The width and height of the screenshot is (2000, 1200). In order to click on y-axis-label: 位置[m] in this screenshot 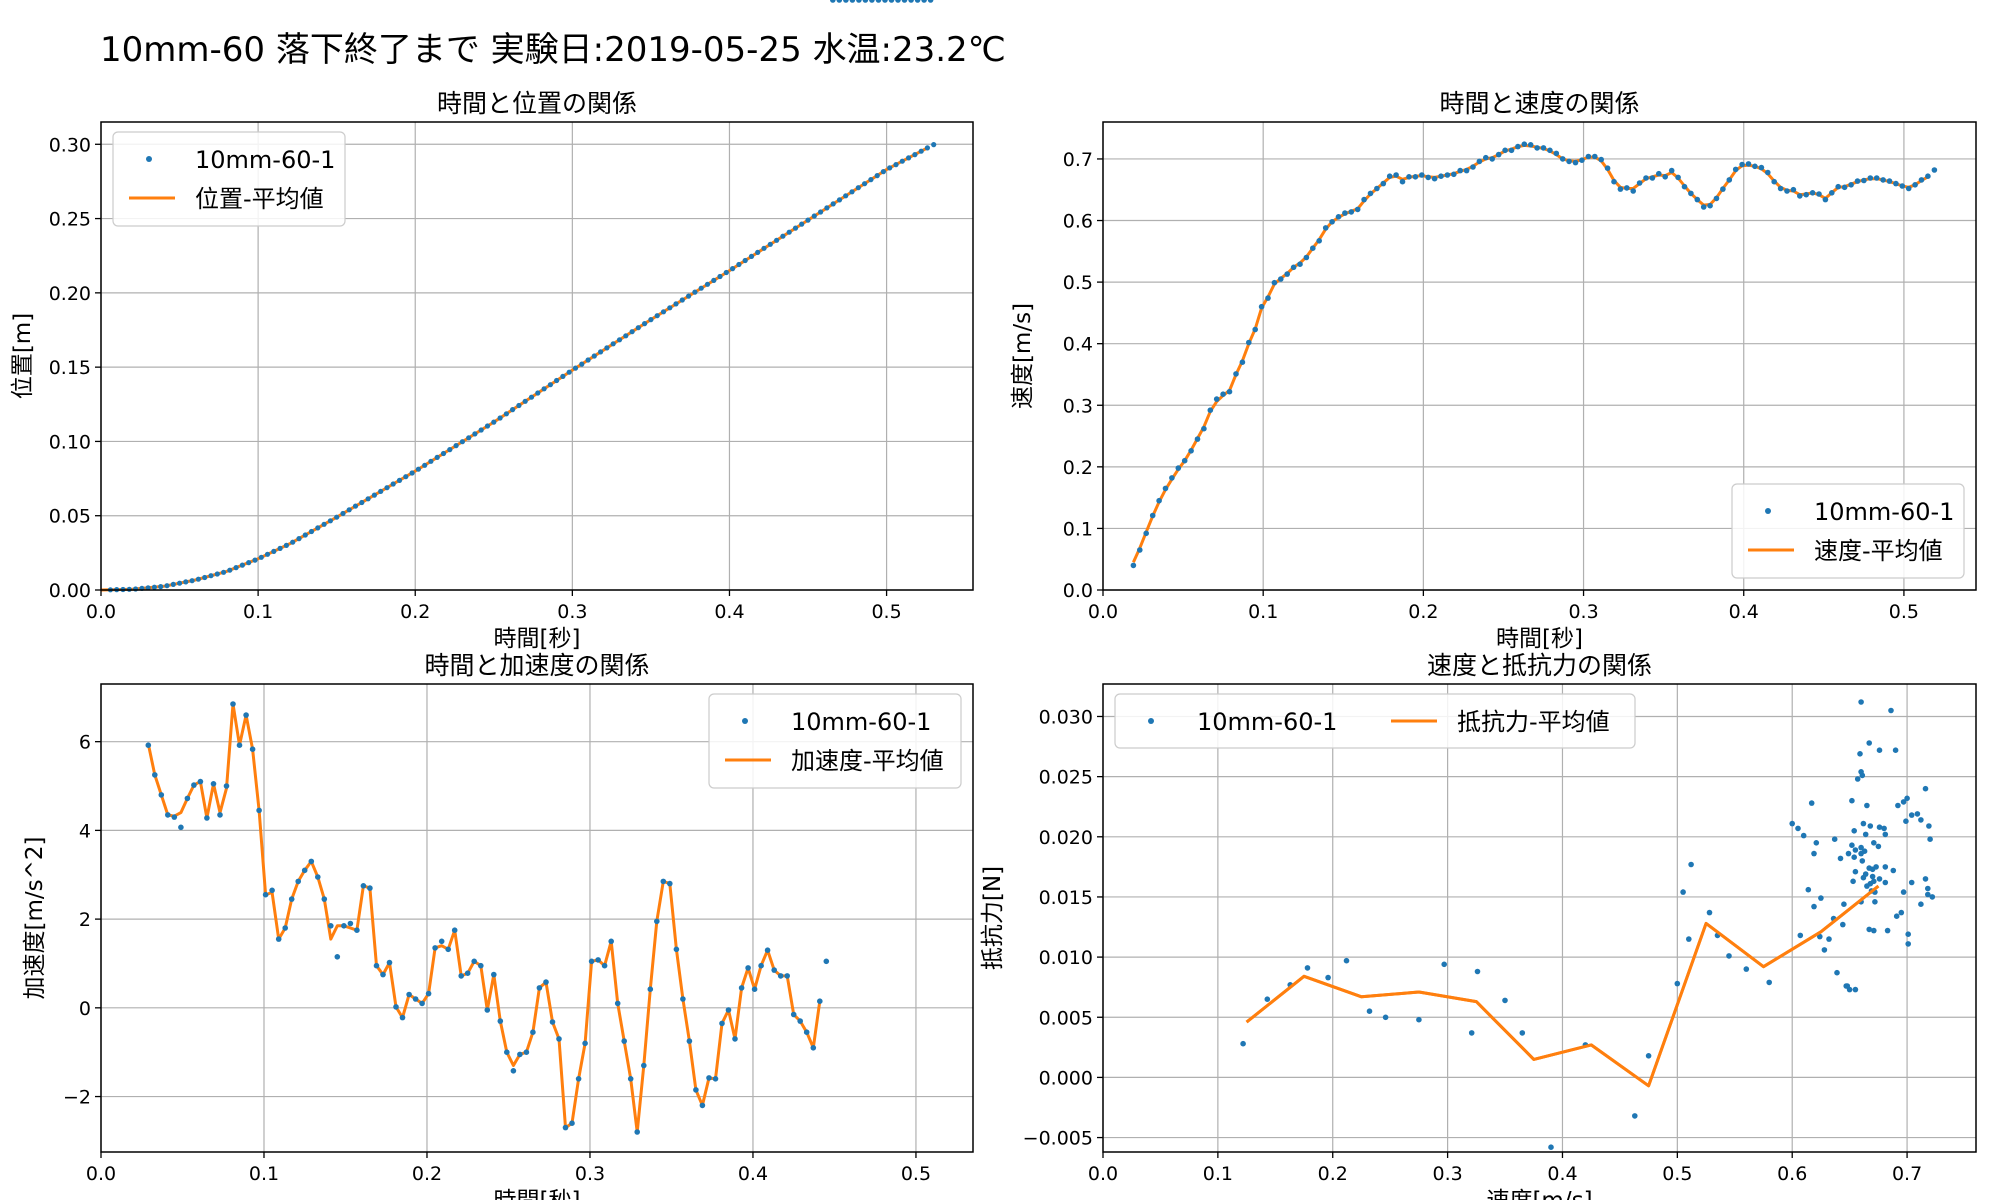, I will do `click(23, 356)`.